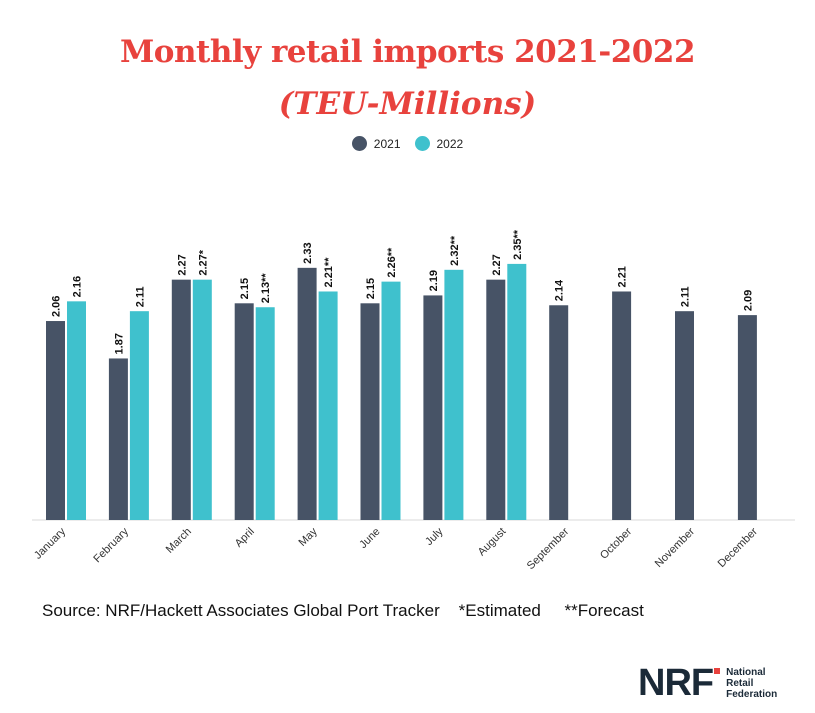  I want to click on data-label-2021-february: 1.87, so click(119, 343).